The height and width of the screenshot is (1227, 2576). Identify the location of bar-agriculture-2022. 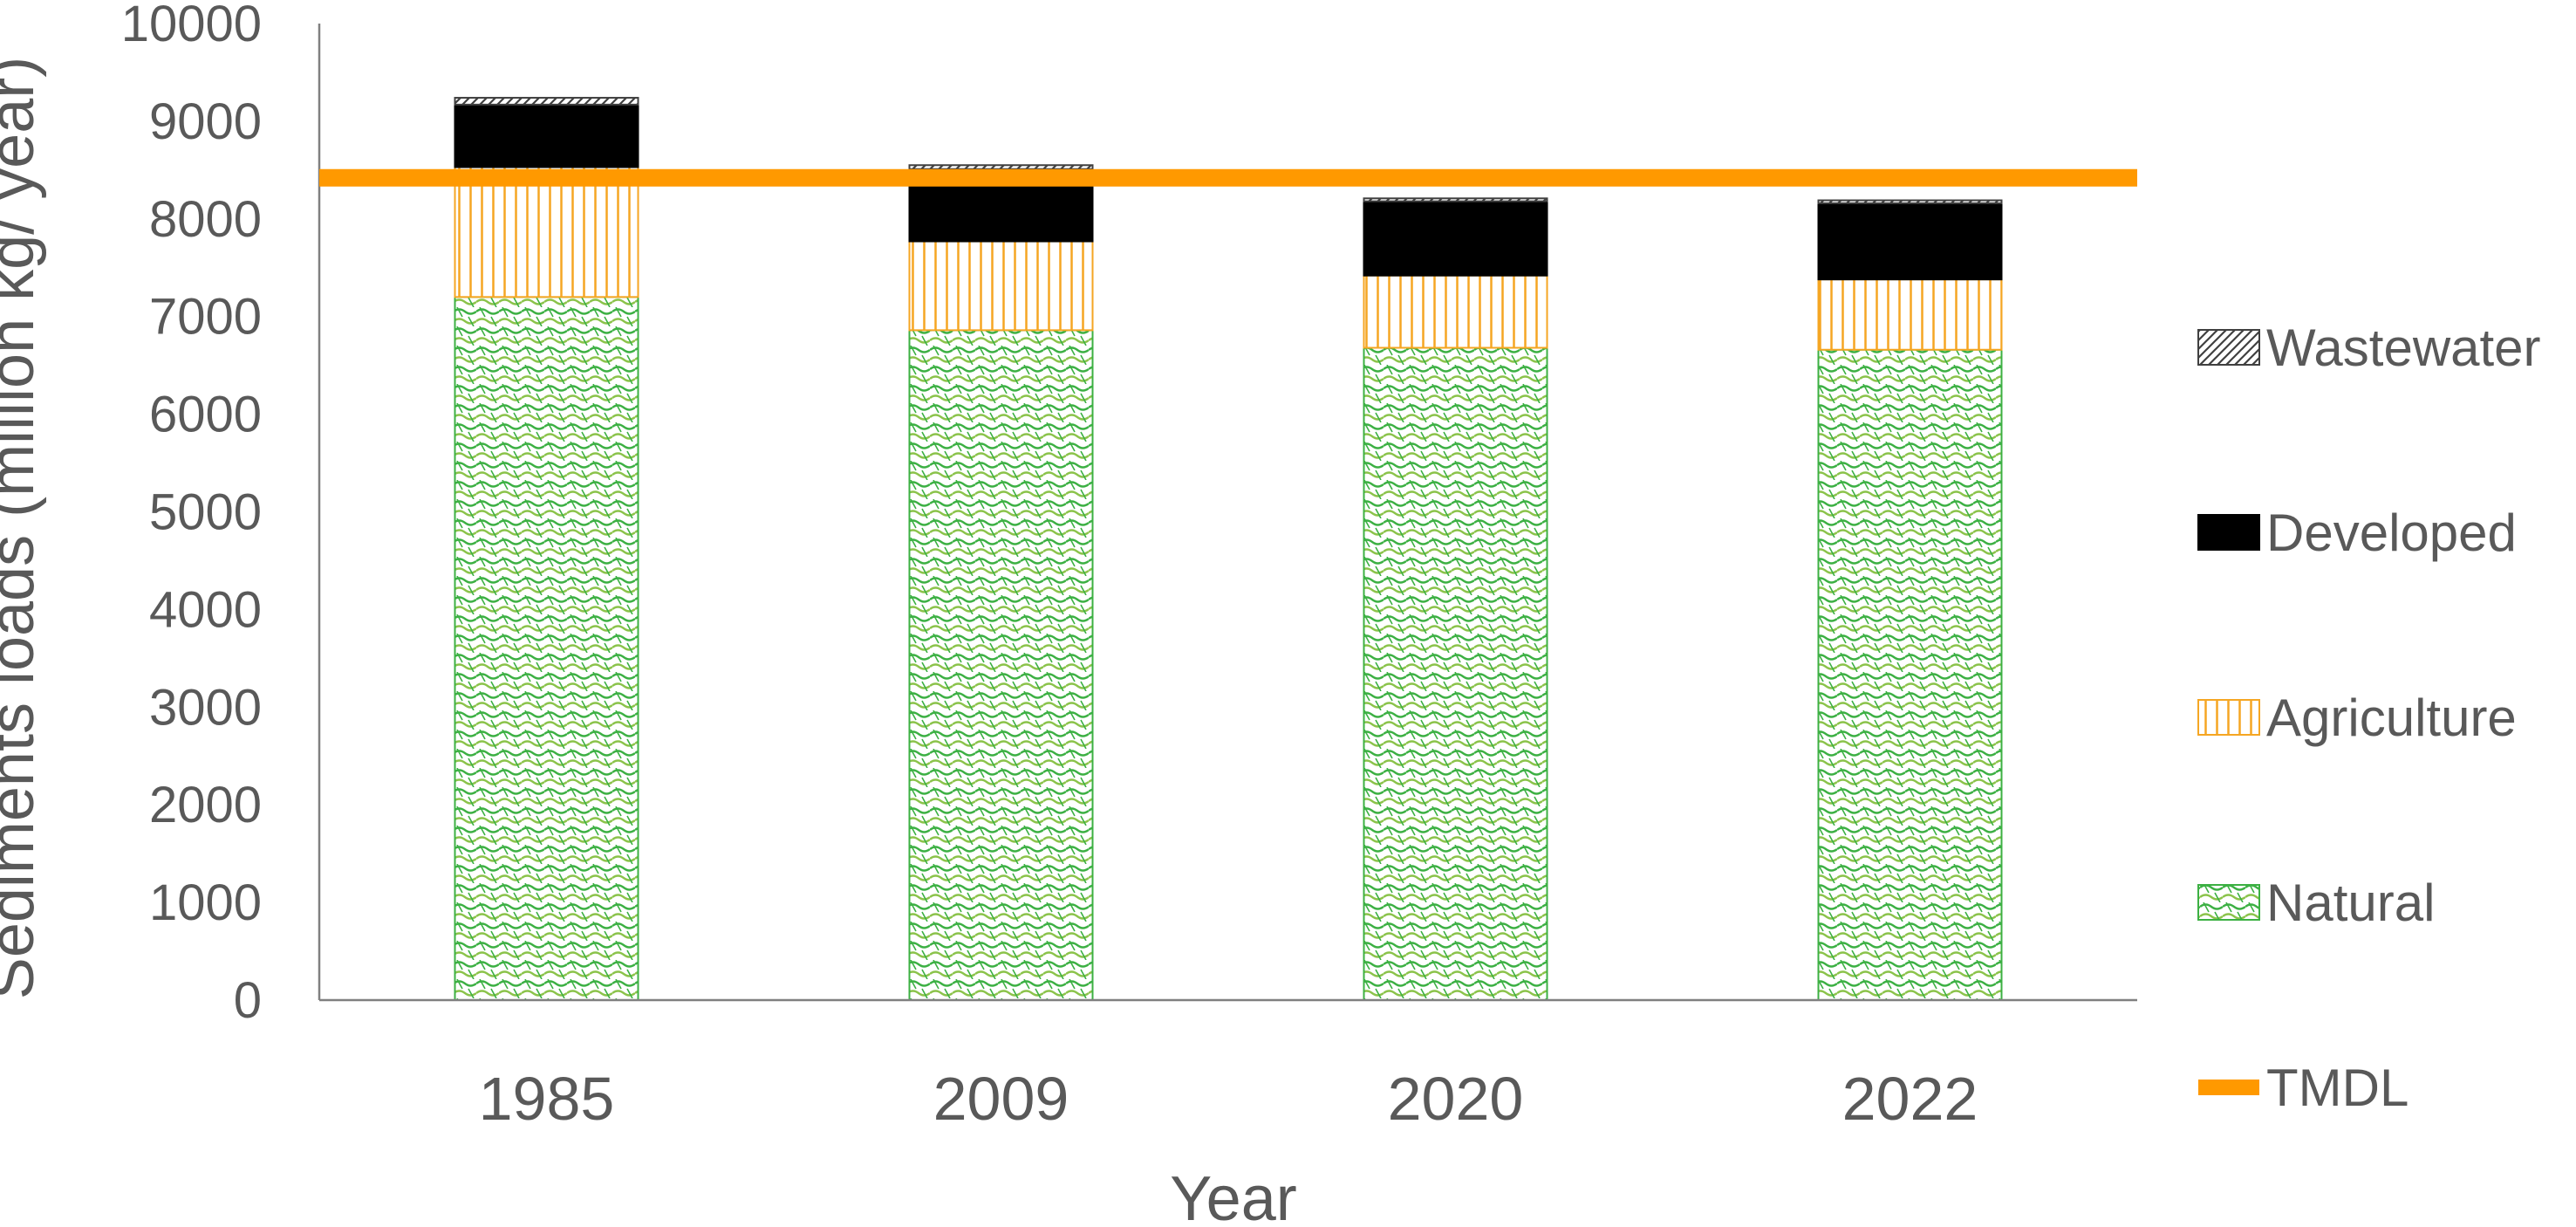
(1910, 314).